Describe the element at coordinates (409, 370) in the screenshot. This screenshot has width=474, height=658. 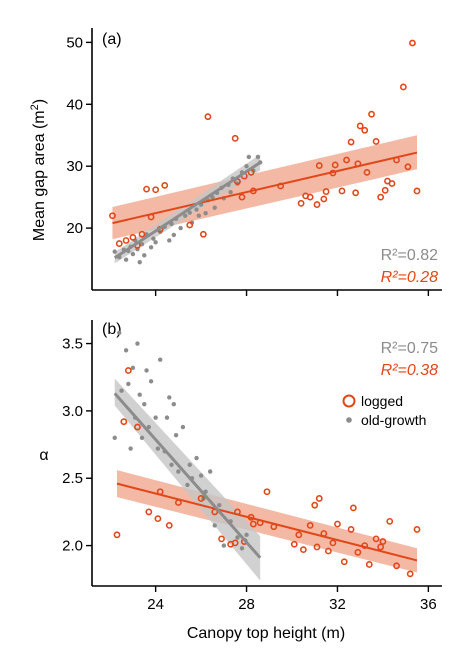
I see `panel-b-r2-logged: R²=0.38` at that location.